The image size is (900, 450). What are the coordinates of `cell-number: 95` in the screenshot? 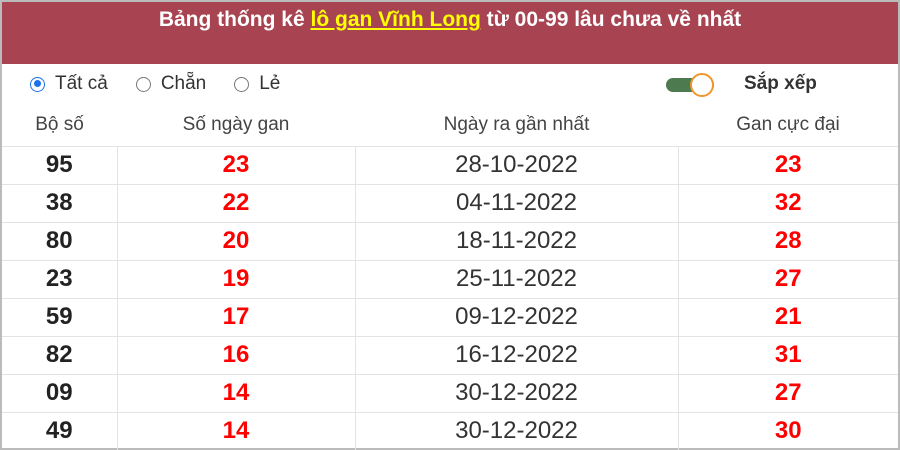 It's located at (59, 164).